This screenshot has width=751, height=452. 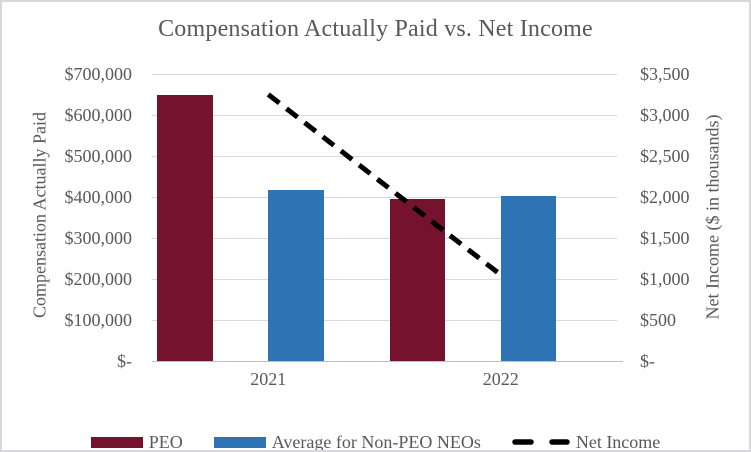 I want to click on left-axis-tick: $700,000, so click(x=98, y=74).